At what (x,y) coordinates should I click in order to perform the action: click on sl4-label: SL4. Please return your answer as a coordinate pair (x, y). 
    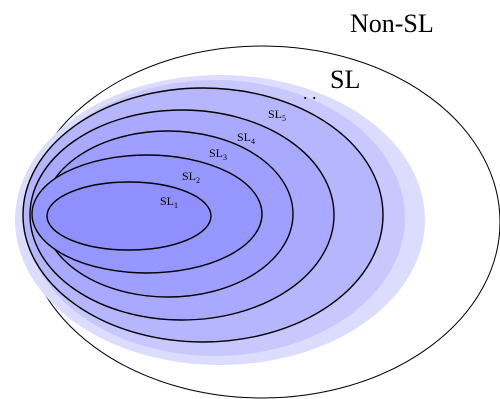
    Looking at the image, I should click on (246, 138).